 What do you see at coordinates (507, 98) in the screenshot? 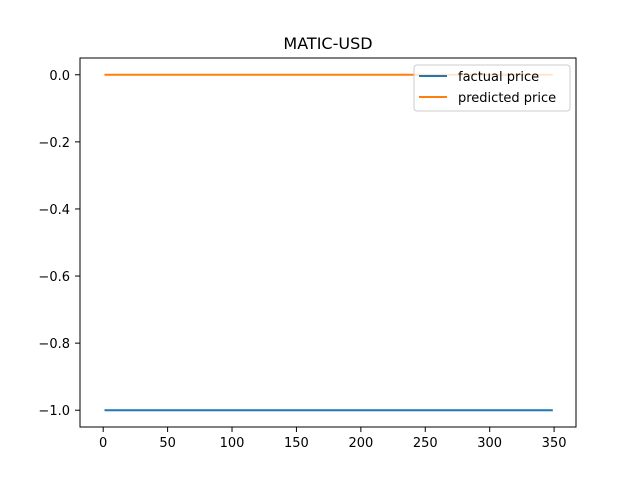
I see `legend-label-predicted-price: predicted price` at bounding box center [507, 98].